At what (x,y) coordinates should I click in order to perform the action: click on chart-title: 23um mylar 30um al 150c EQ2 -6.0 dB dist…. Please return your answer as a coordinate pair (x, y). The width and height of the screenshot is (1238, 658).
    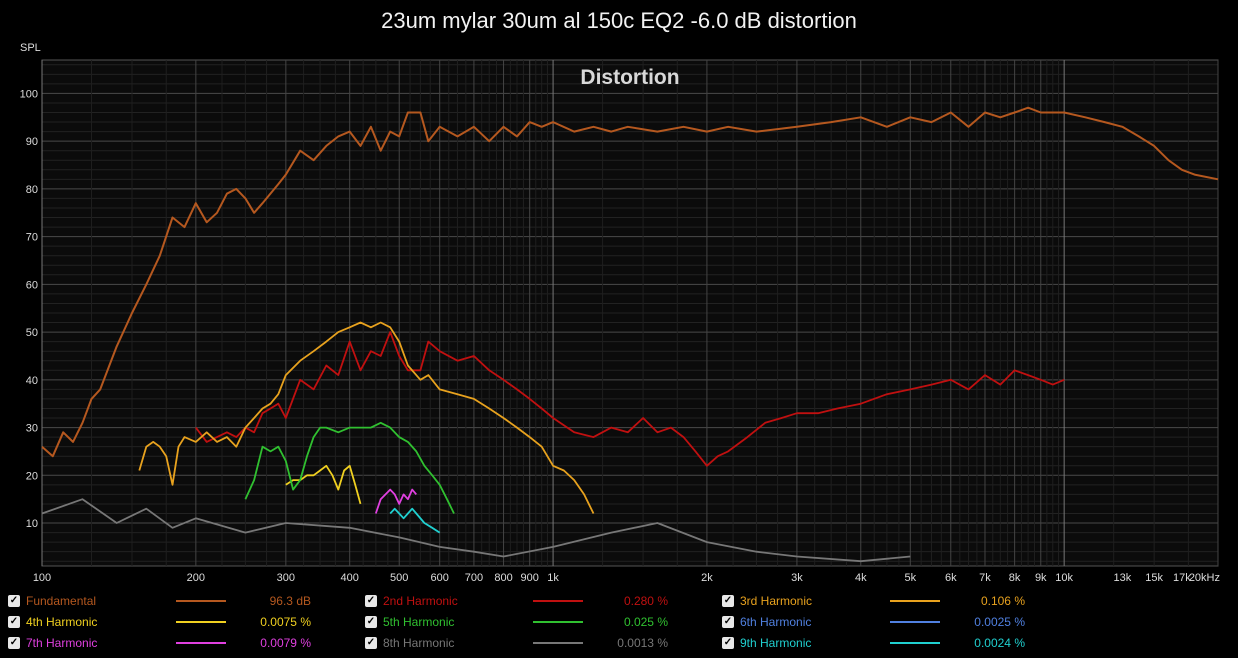
    Looking at the image, I should click on (619, 20).